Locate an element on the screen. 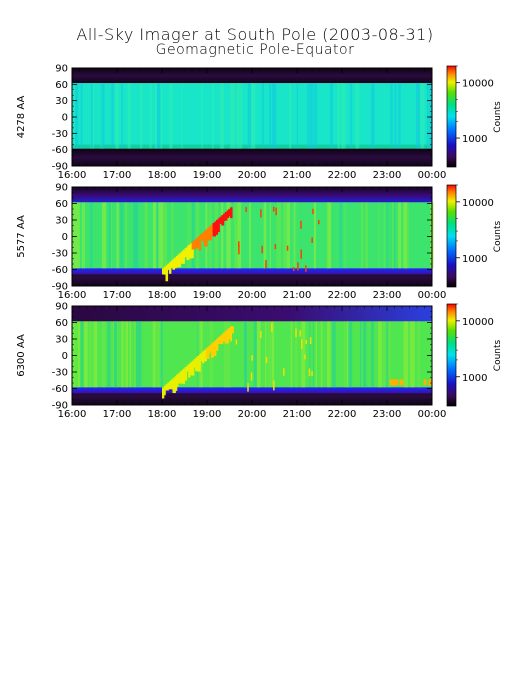 The width and height of the screenshot is (510, 680). intensity-texture is located at coordinates (253, 116).